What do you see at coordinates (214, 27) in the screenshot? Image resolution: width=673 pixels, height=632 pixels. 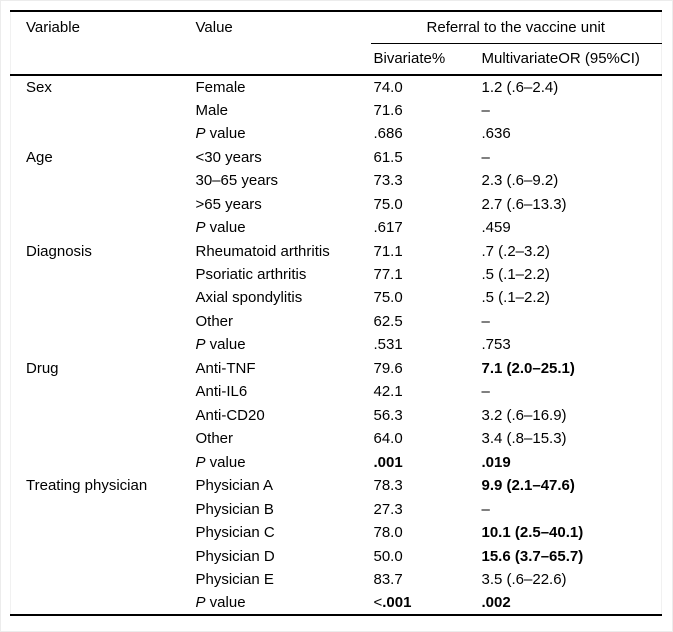 I see `col-header-value: Value` at bounding box center [214, 27].